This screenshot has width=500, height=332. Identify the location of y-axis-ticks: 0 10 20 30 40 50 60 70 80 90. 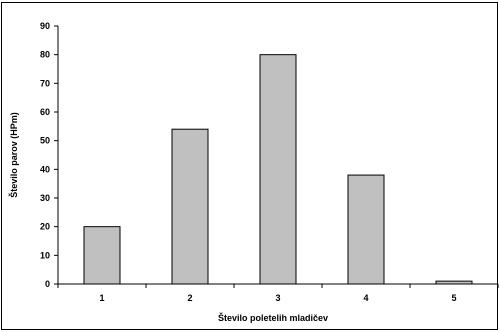
(49, 155).